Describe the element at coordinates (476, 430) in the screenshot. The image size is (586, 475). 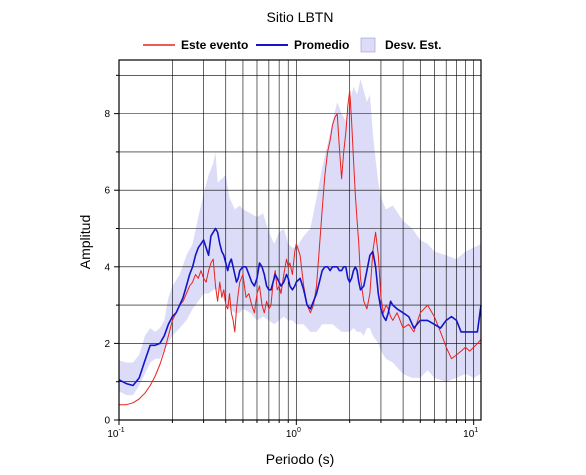
I see `x-tick-exponent: 1` at that location.